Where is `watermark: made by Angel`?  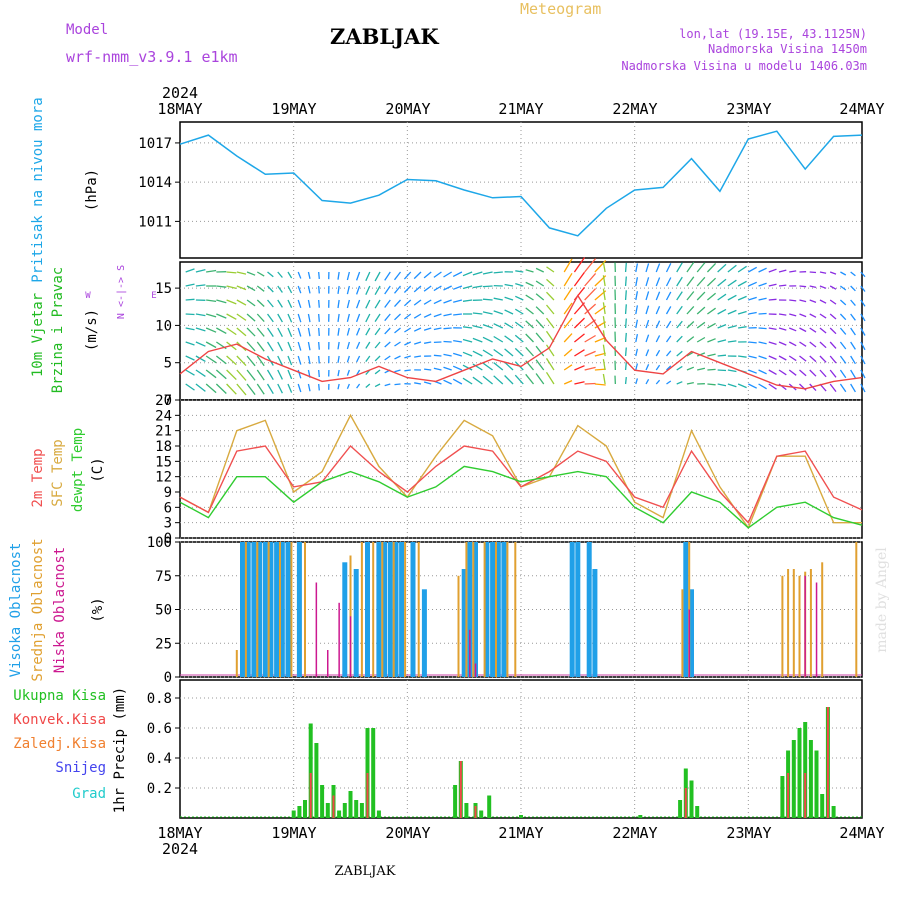 watermark: made by Angel is located at coordinates (882, 600).